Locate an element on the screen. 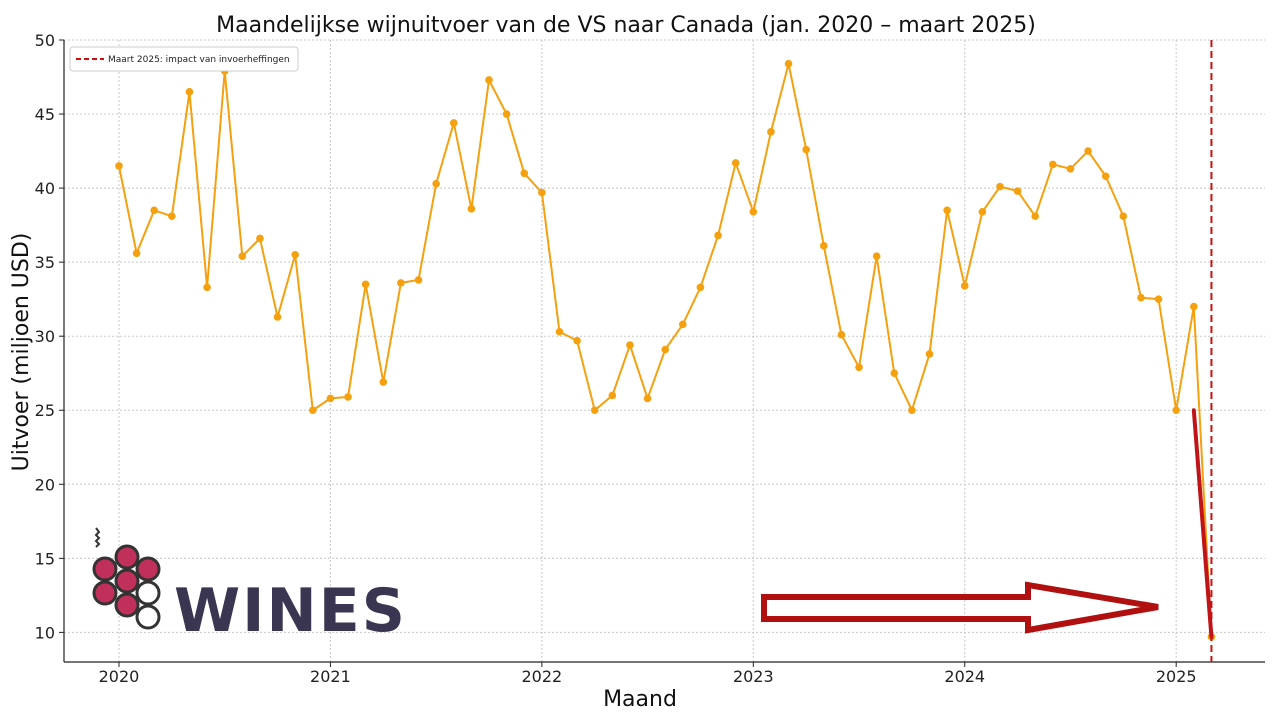 The width and height of the screenshot is (1280, 720). y-tick-label: 15 is located at coordinates (45, 558).